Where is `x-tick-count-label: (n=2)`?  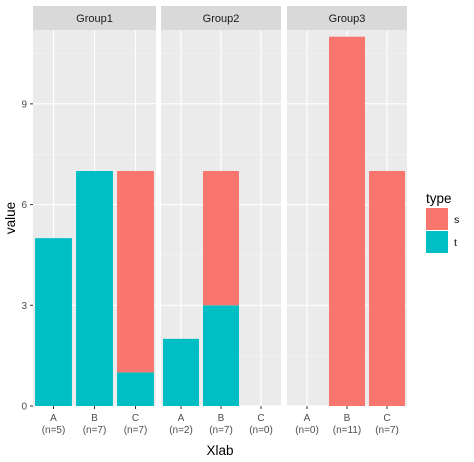
x-tick-count-label: (n=2) is located at coordinates (181, 430).